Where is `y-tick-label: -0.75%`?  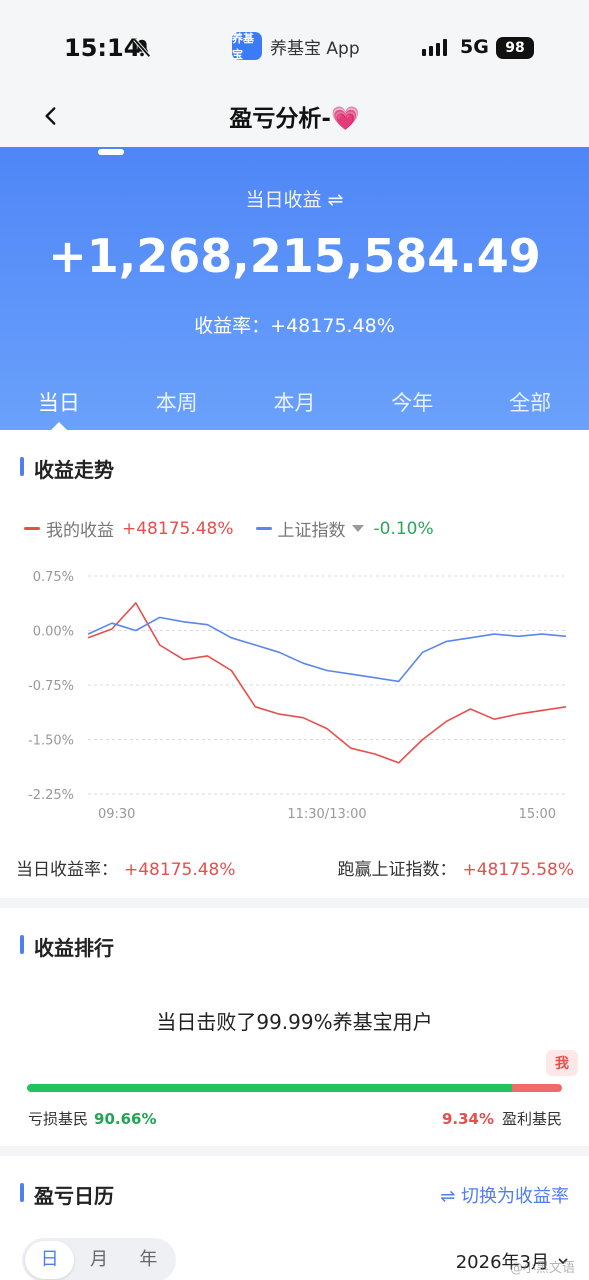 y-tick-label: -0.75% is located at coordinates (51, 686).